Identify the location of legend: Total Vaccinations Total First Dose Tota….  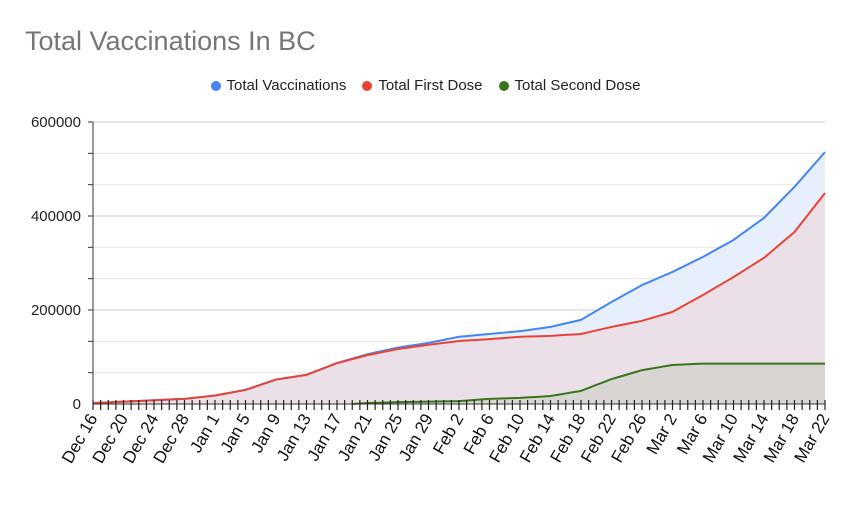
(425, 85).